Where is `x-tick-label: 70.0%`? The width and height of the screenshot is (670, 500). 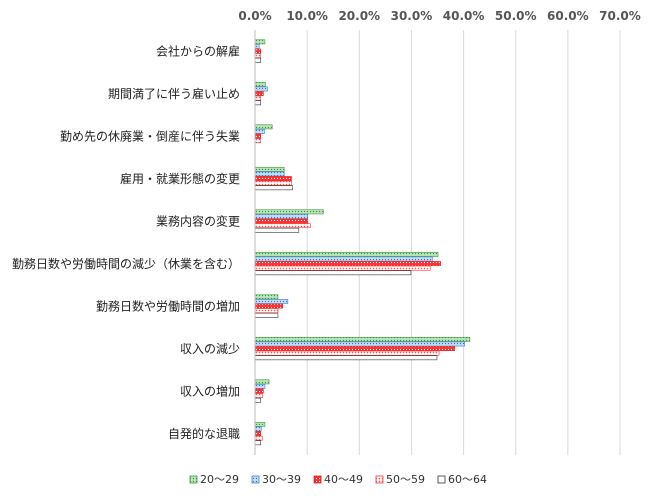
x-tick-label: 70.0% is located at coordinates (620, 16).